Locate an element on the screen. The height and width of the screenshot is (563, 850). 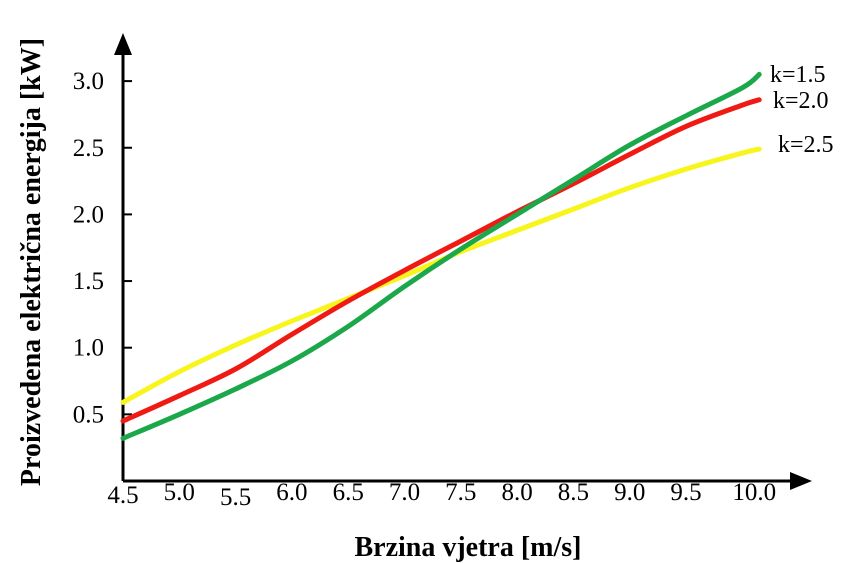
x-tick-label: 6.5 is located at coordinates (348, 492).